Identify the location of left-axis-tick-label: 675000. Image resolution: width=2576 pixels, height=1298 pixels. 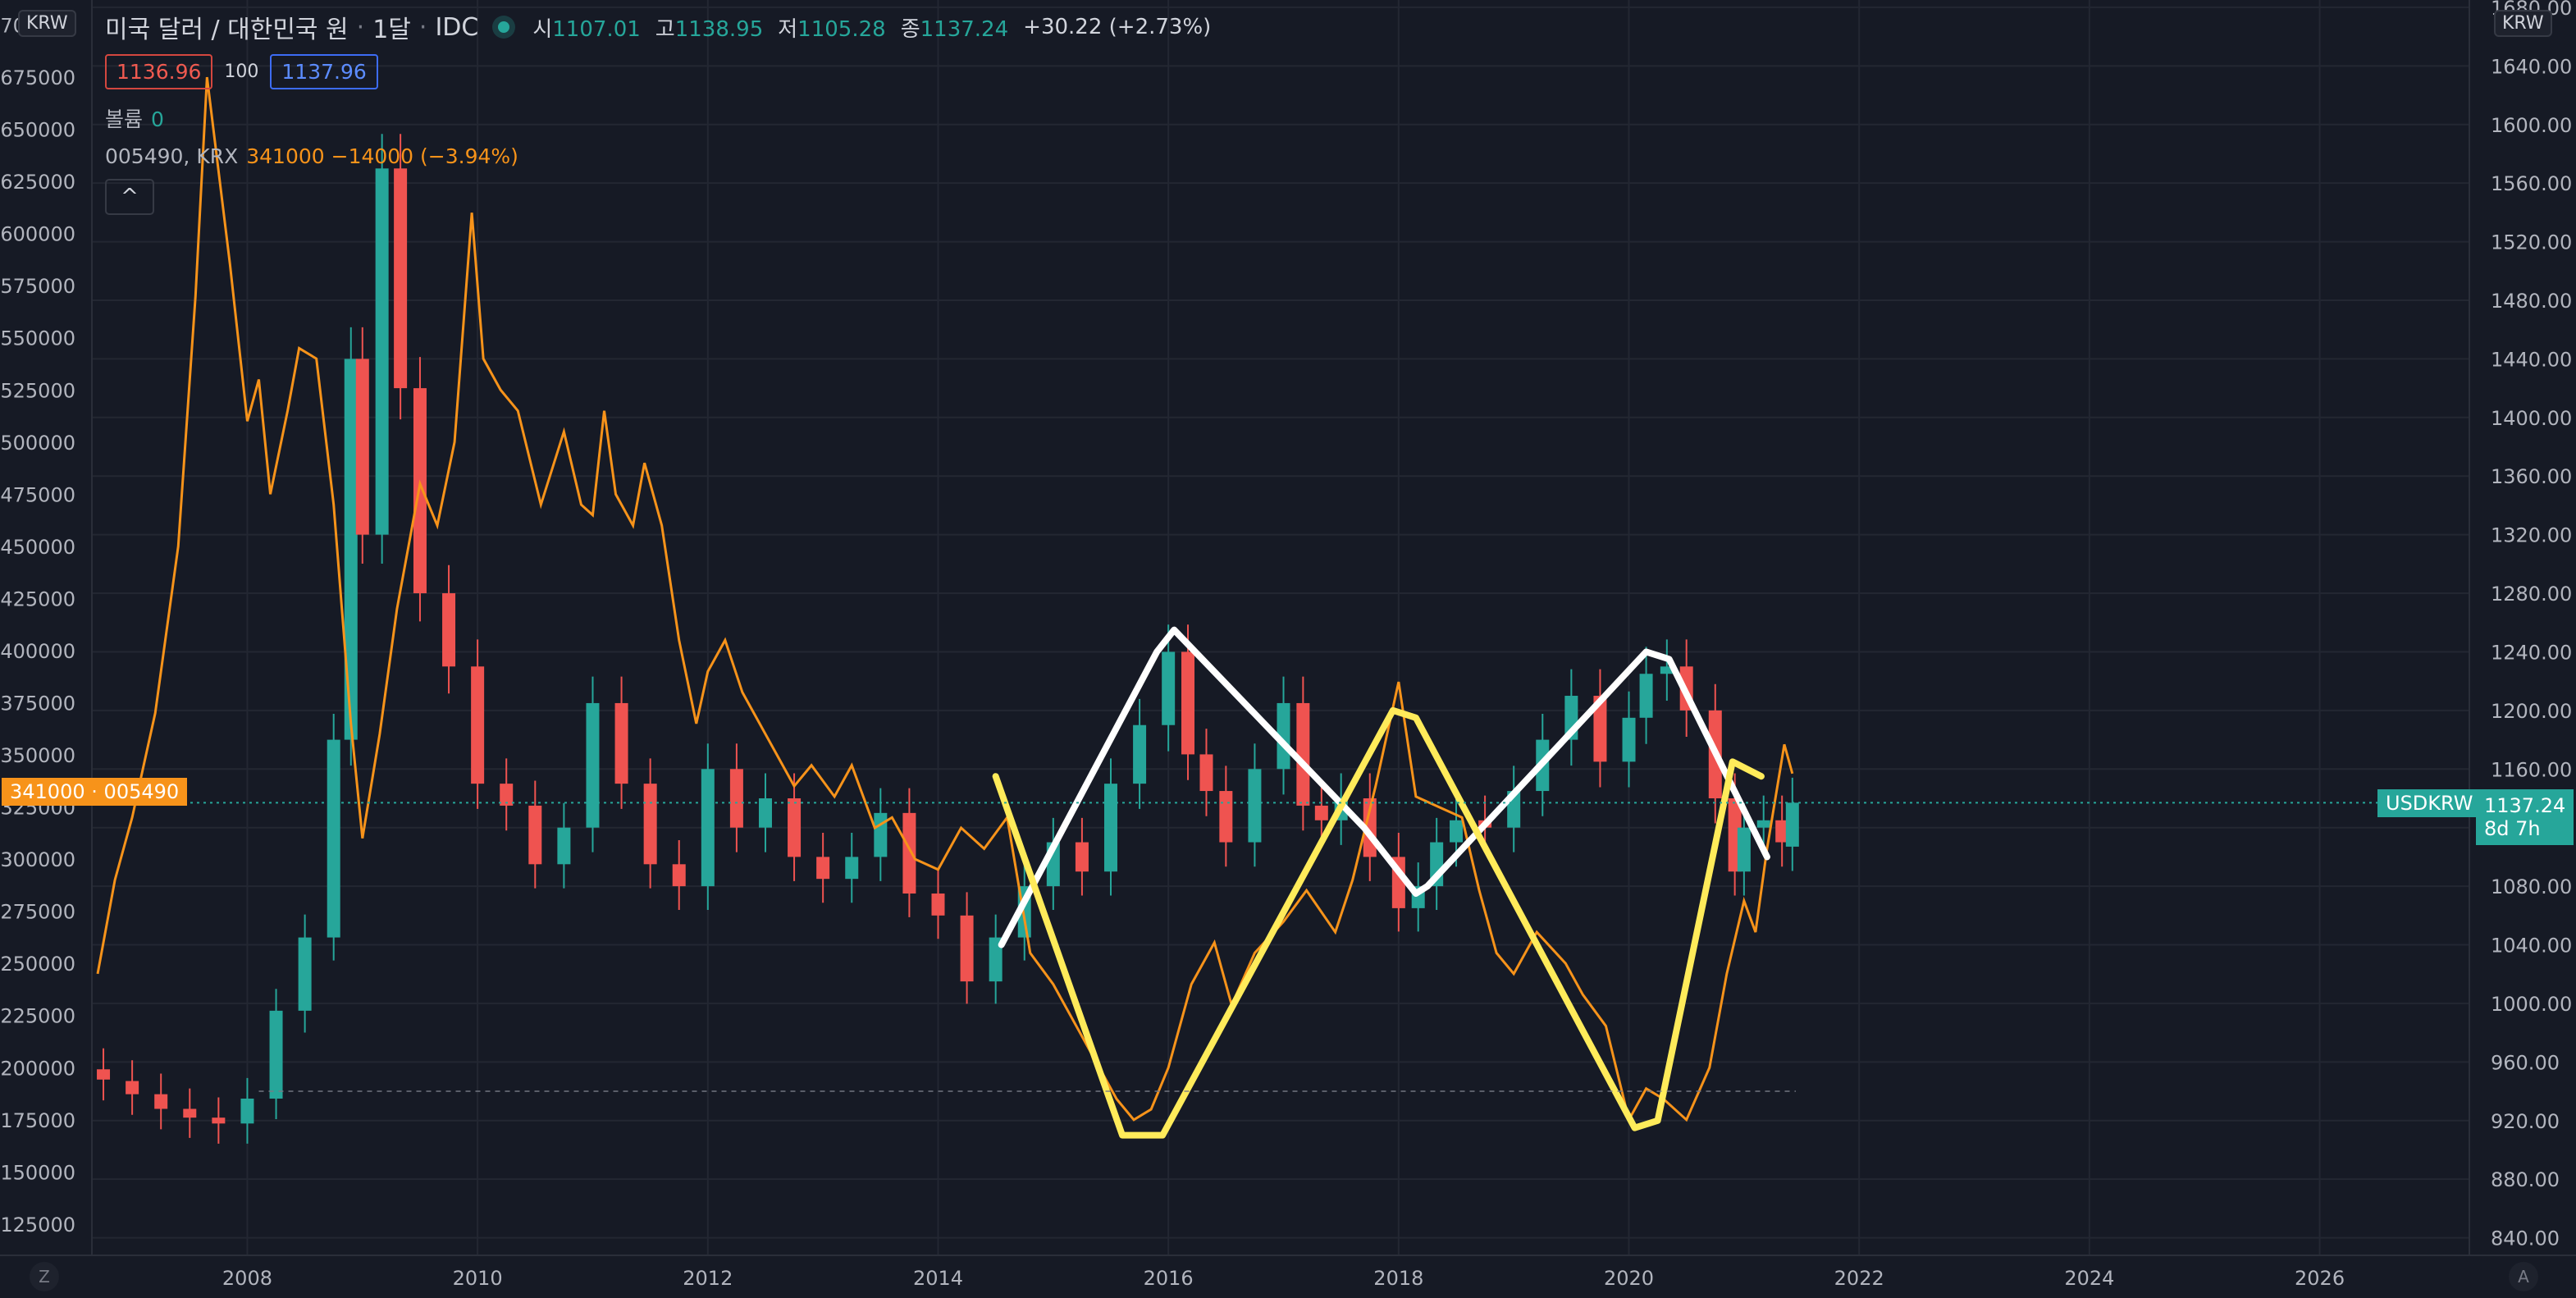
(38, 77).